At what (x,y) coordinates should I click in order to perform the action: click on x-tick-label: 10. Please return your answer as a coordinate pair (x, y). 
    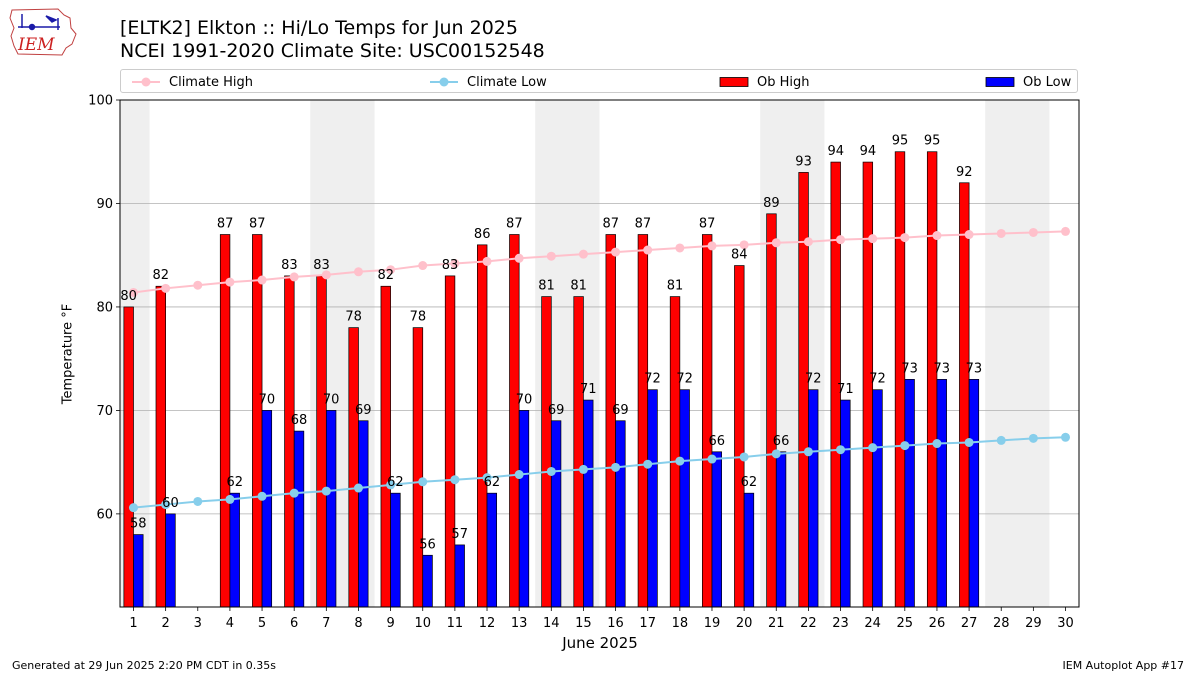
    Looking at the image, I should click on (422, 623).